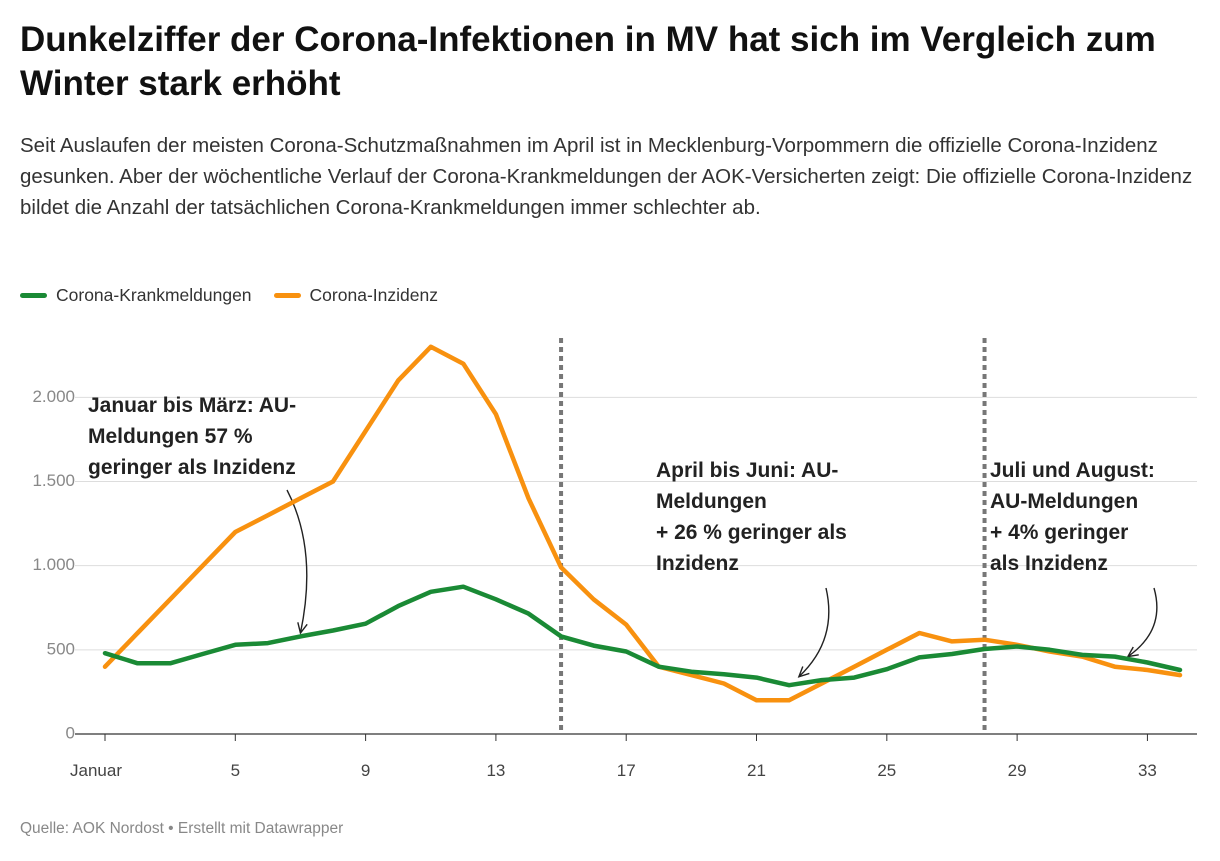  What do you see at coordinates (697, 563) in the screenshot?
I see `annotation-2-line: Inzidenz` at bounding box center [697, 563].